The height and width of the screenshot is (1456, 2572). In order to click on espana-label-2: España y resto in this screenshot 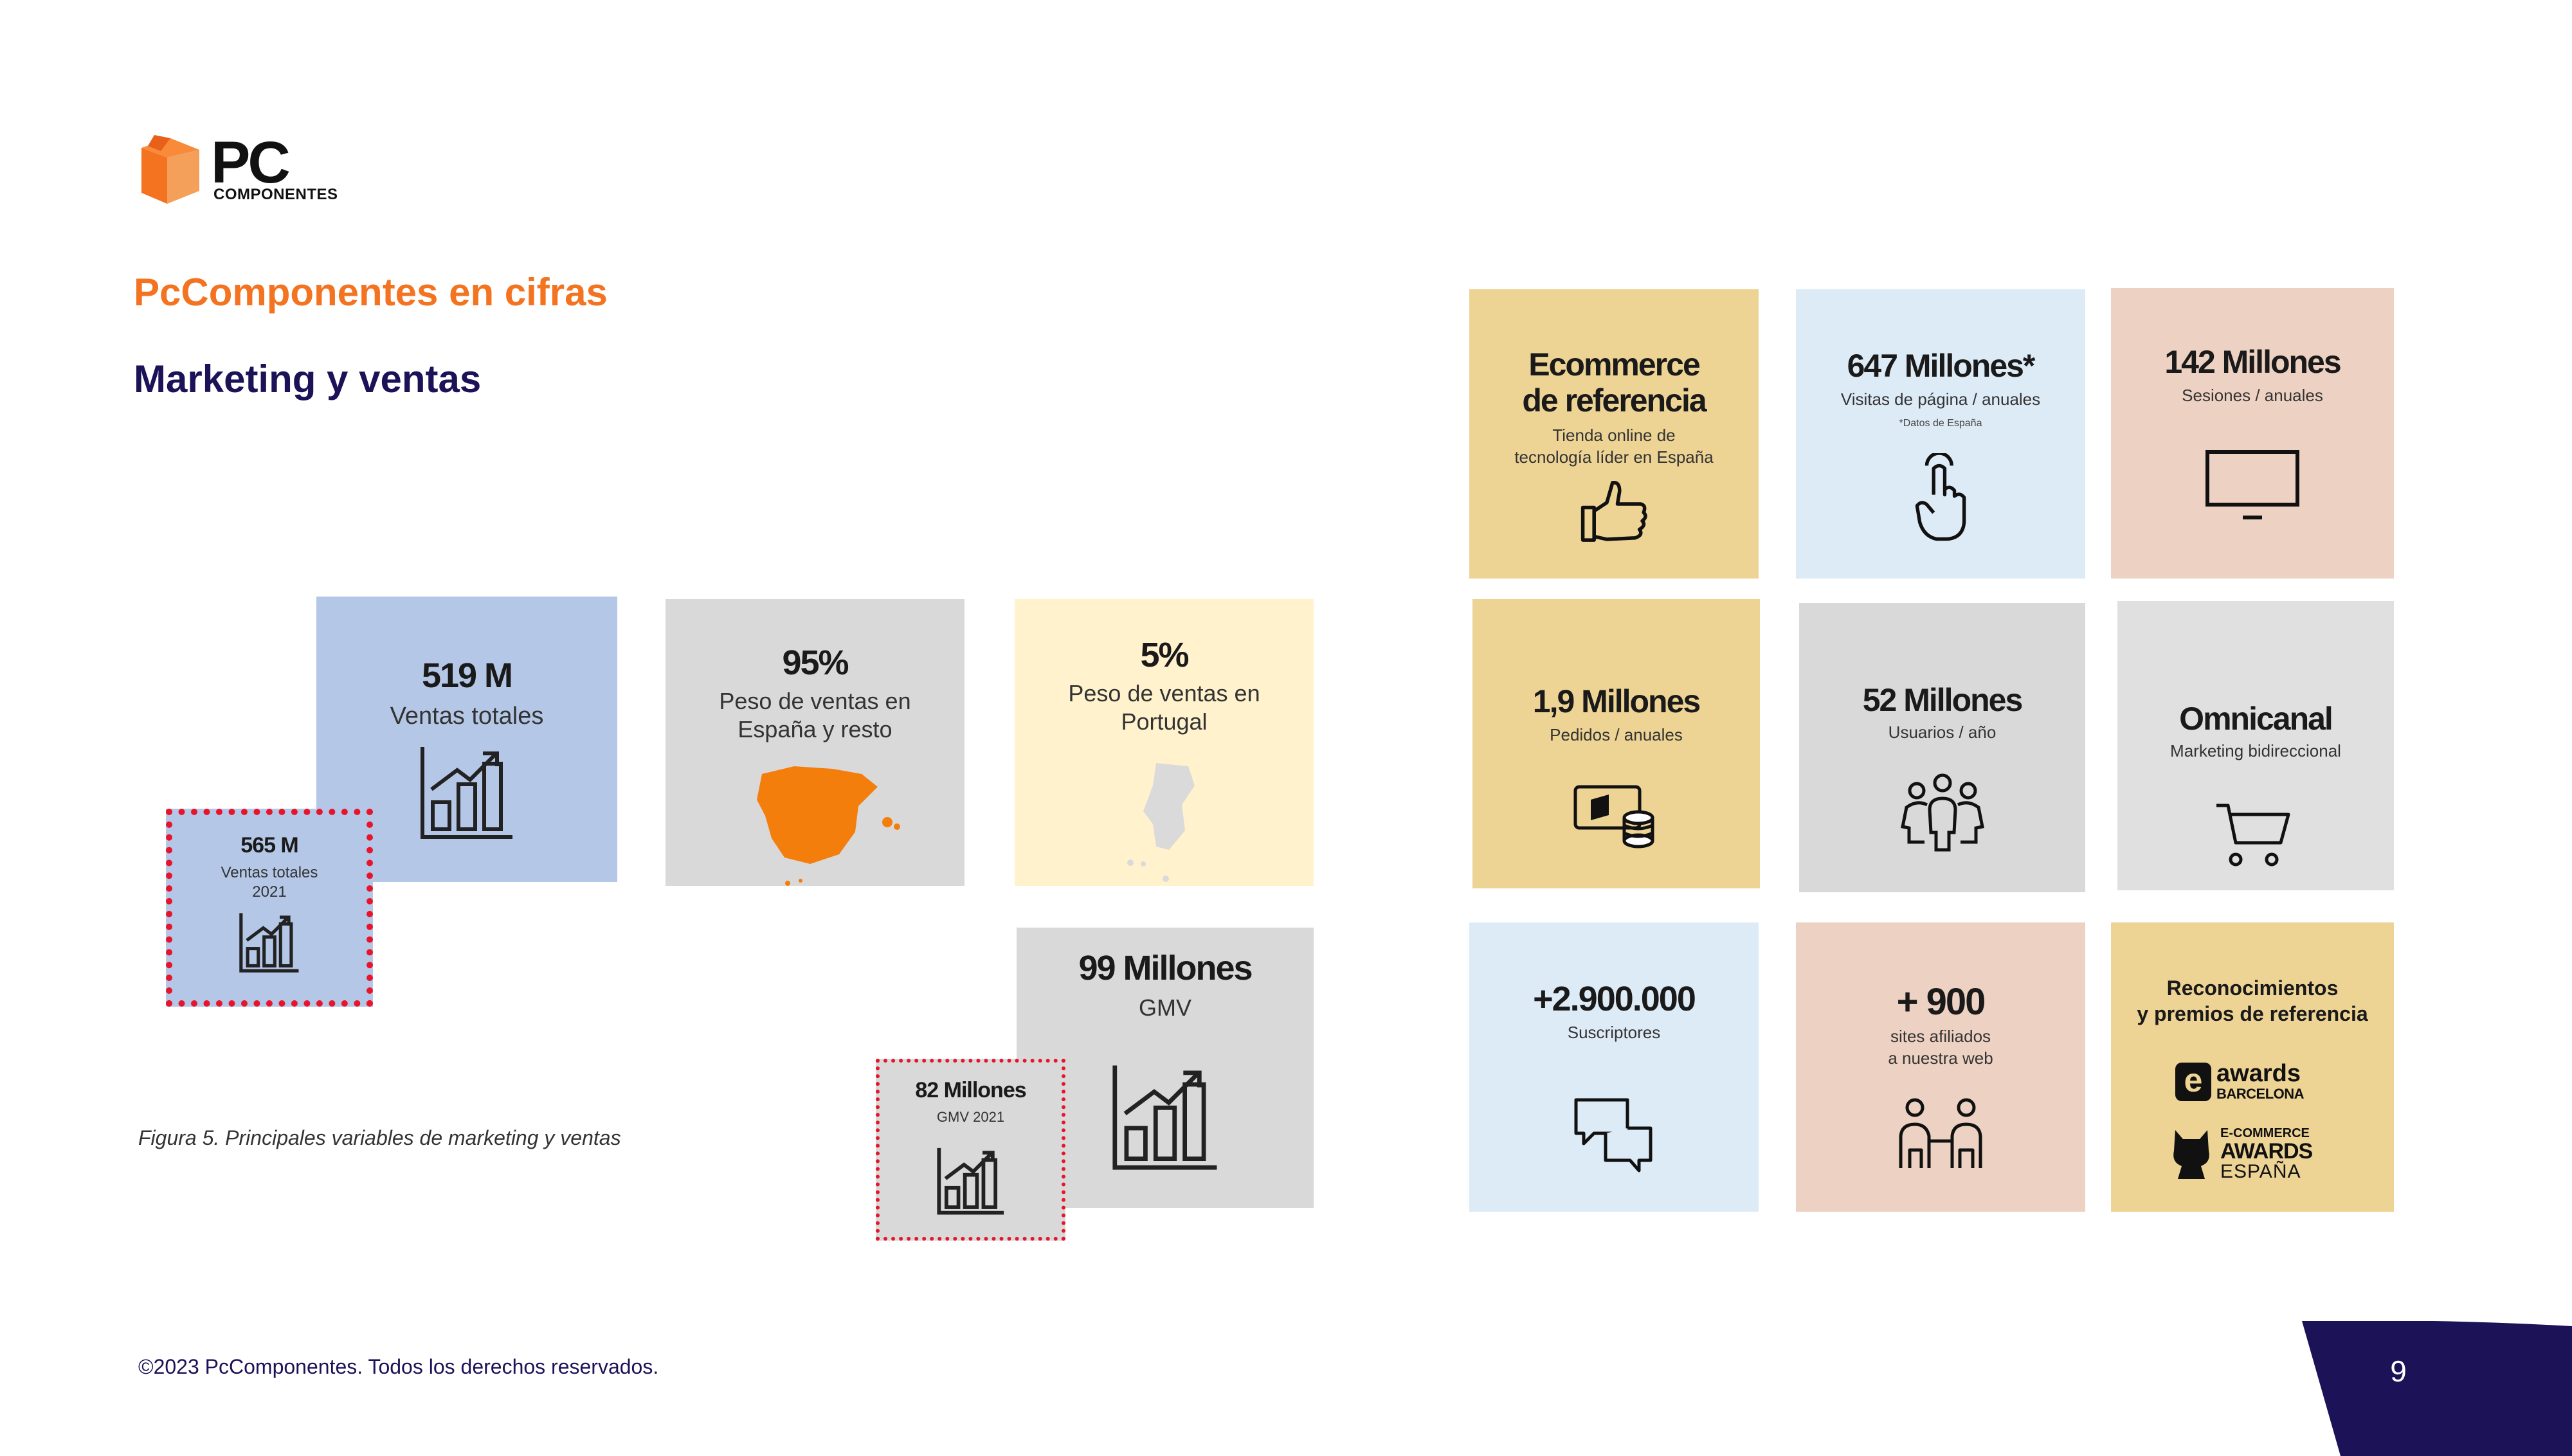, I will do `click(815, 729)`.